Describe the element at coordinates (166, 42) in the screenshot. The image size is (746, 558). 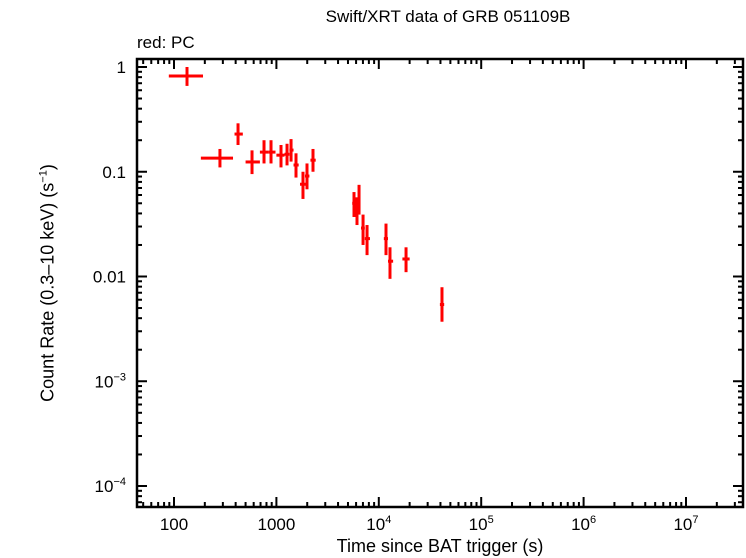
I see `chart-subtitle: red: PC` at that location.